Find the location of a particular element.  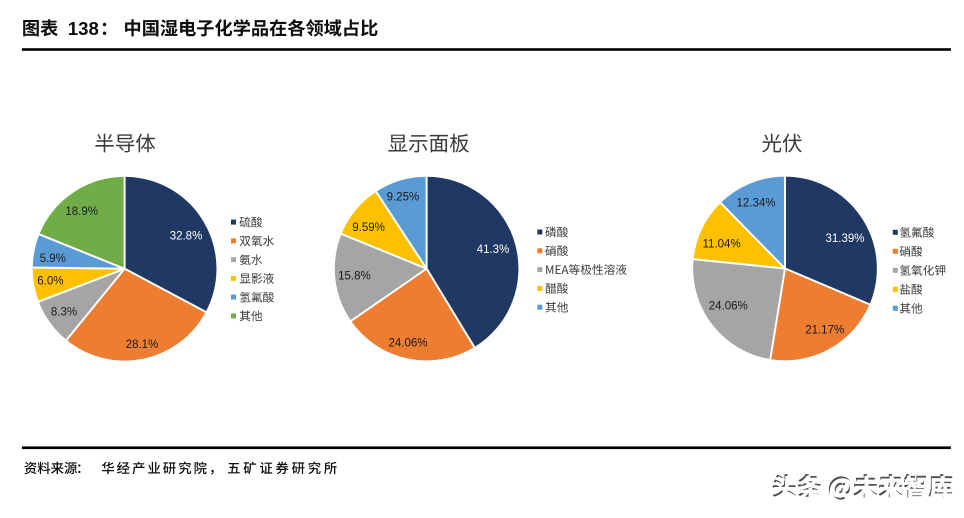

svg-text: 12.34% is located at coordinates (755, 203).